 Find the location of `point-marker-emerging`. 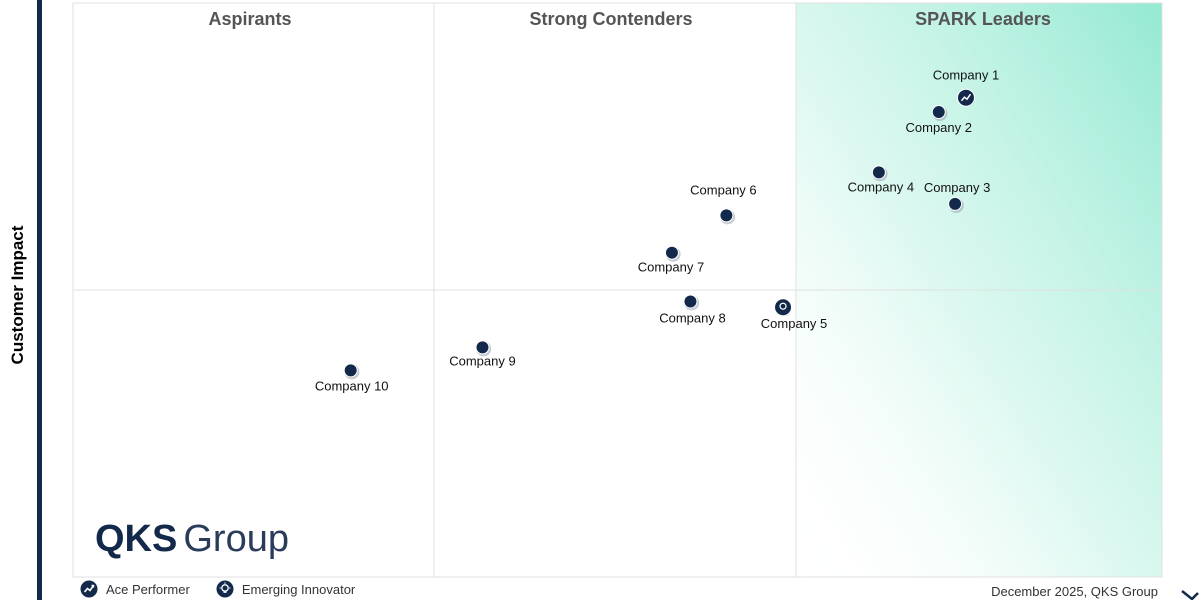

point-marker-emerging is located at coordinates (783, 307).